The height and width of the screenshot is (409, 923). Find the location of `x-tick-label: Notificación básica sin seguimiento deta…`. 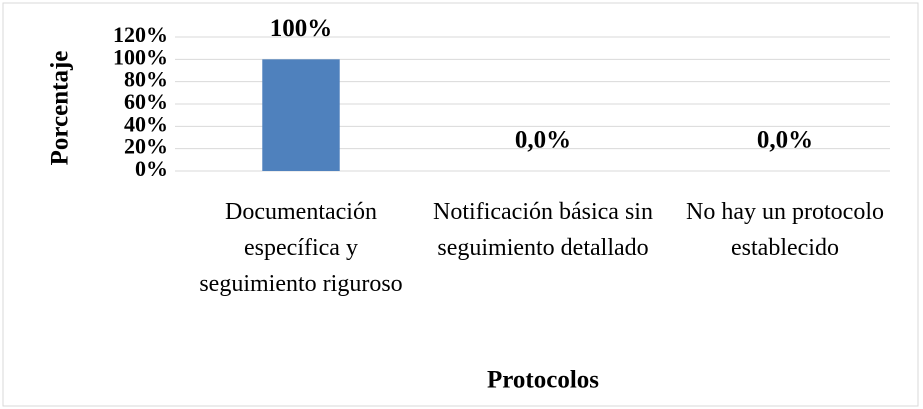

x-tick-label: Notificación básica sin seguimiento deta… is located at coordinates (543, 230).